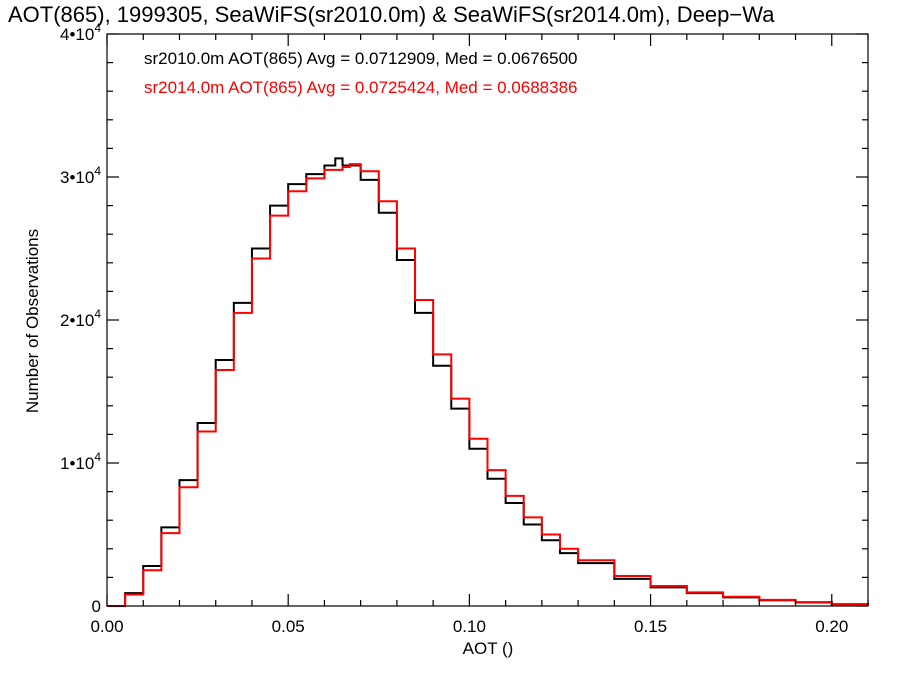 Image resolution: width=900 pixels, height=675 pixels. Describe the element at coordinates (831, 626) in the screenshot. I see `x-tick-label: 0.20` at that location.